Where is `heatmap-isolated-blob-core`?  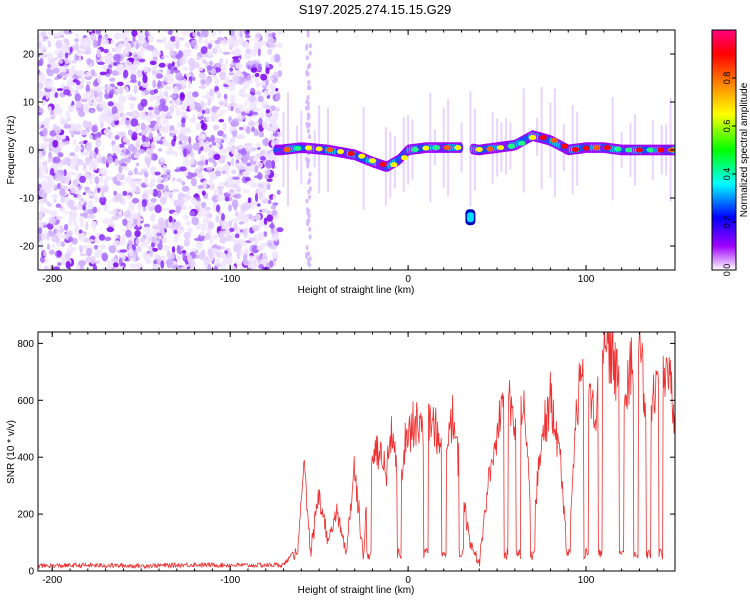 heatmap-isolated-blob-core is located at coordinates (470, 217).